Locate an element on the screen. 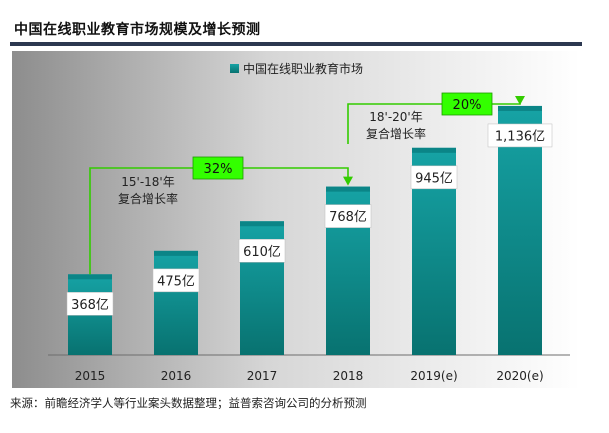  value-label: 945亿 is located at coordinates (434, 178).